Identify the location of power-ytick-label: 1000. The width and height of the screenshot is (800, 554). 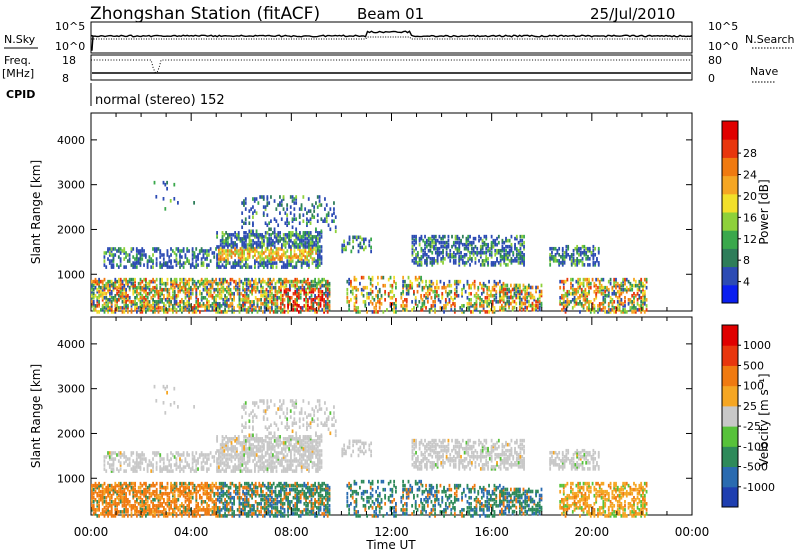
(71, 274).